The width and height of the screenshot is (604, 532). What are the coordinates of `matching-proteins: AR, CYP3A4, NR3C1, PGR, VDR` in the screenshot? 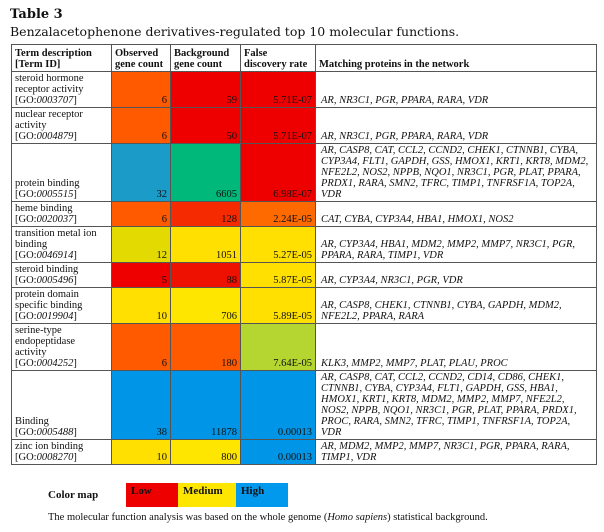 It's located at (456, 275).